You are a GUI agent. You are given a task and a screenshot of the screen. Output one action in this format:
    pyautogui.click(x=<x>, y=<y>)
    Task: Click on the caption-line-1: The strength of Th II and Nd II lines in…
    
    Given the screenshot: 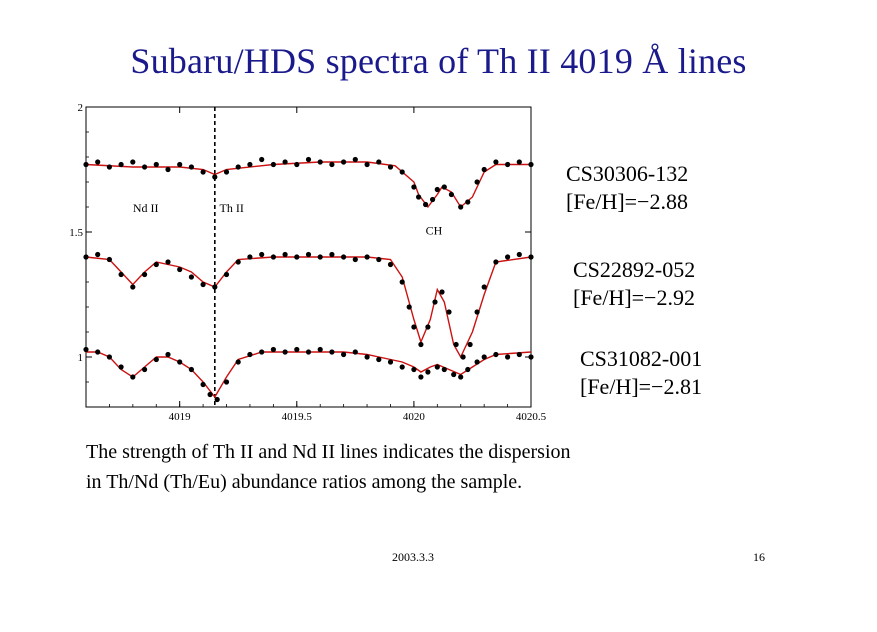 What is the action you would take?
    pyautogui.click(x=328, y=452)
    